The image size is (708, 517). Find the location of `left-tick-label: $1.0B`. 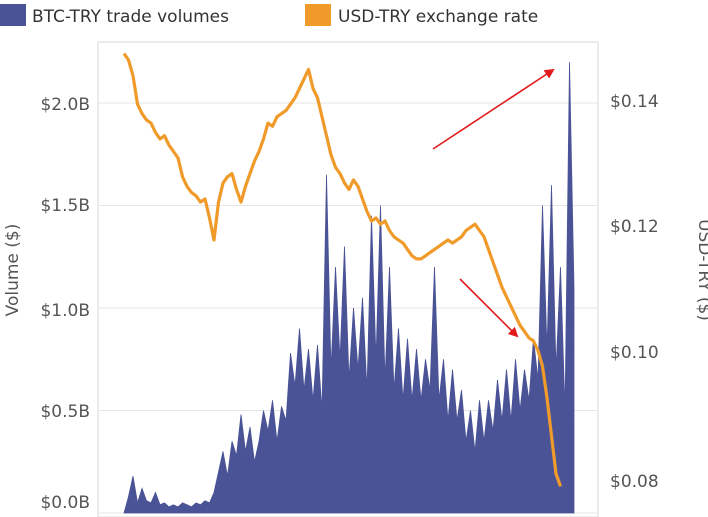

left-tick-label: $1.0B is located at coordinates (65, 311).